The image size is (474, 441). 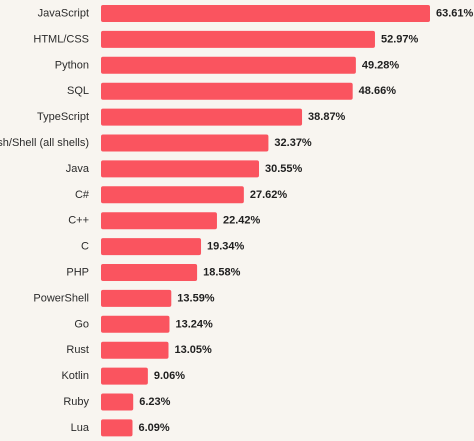 What do you see at coordinates (222, 273) in the screenshot?
I see `value-label-php: 18.58%` at bounding box center [222, 273].